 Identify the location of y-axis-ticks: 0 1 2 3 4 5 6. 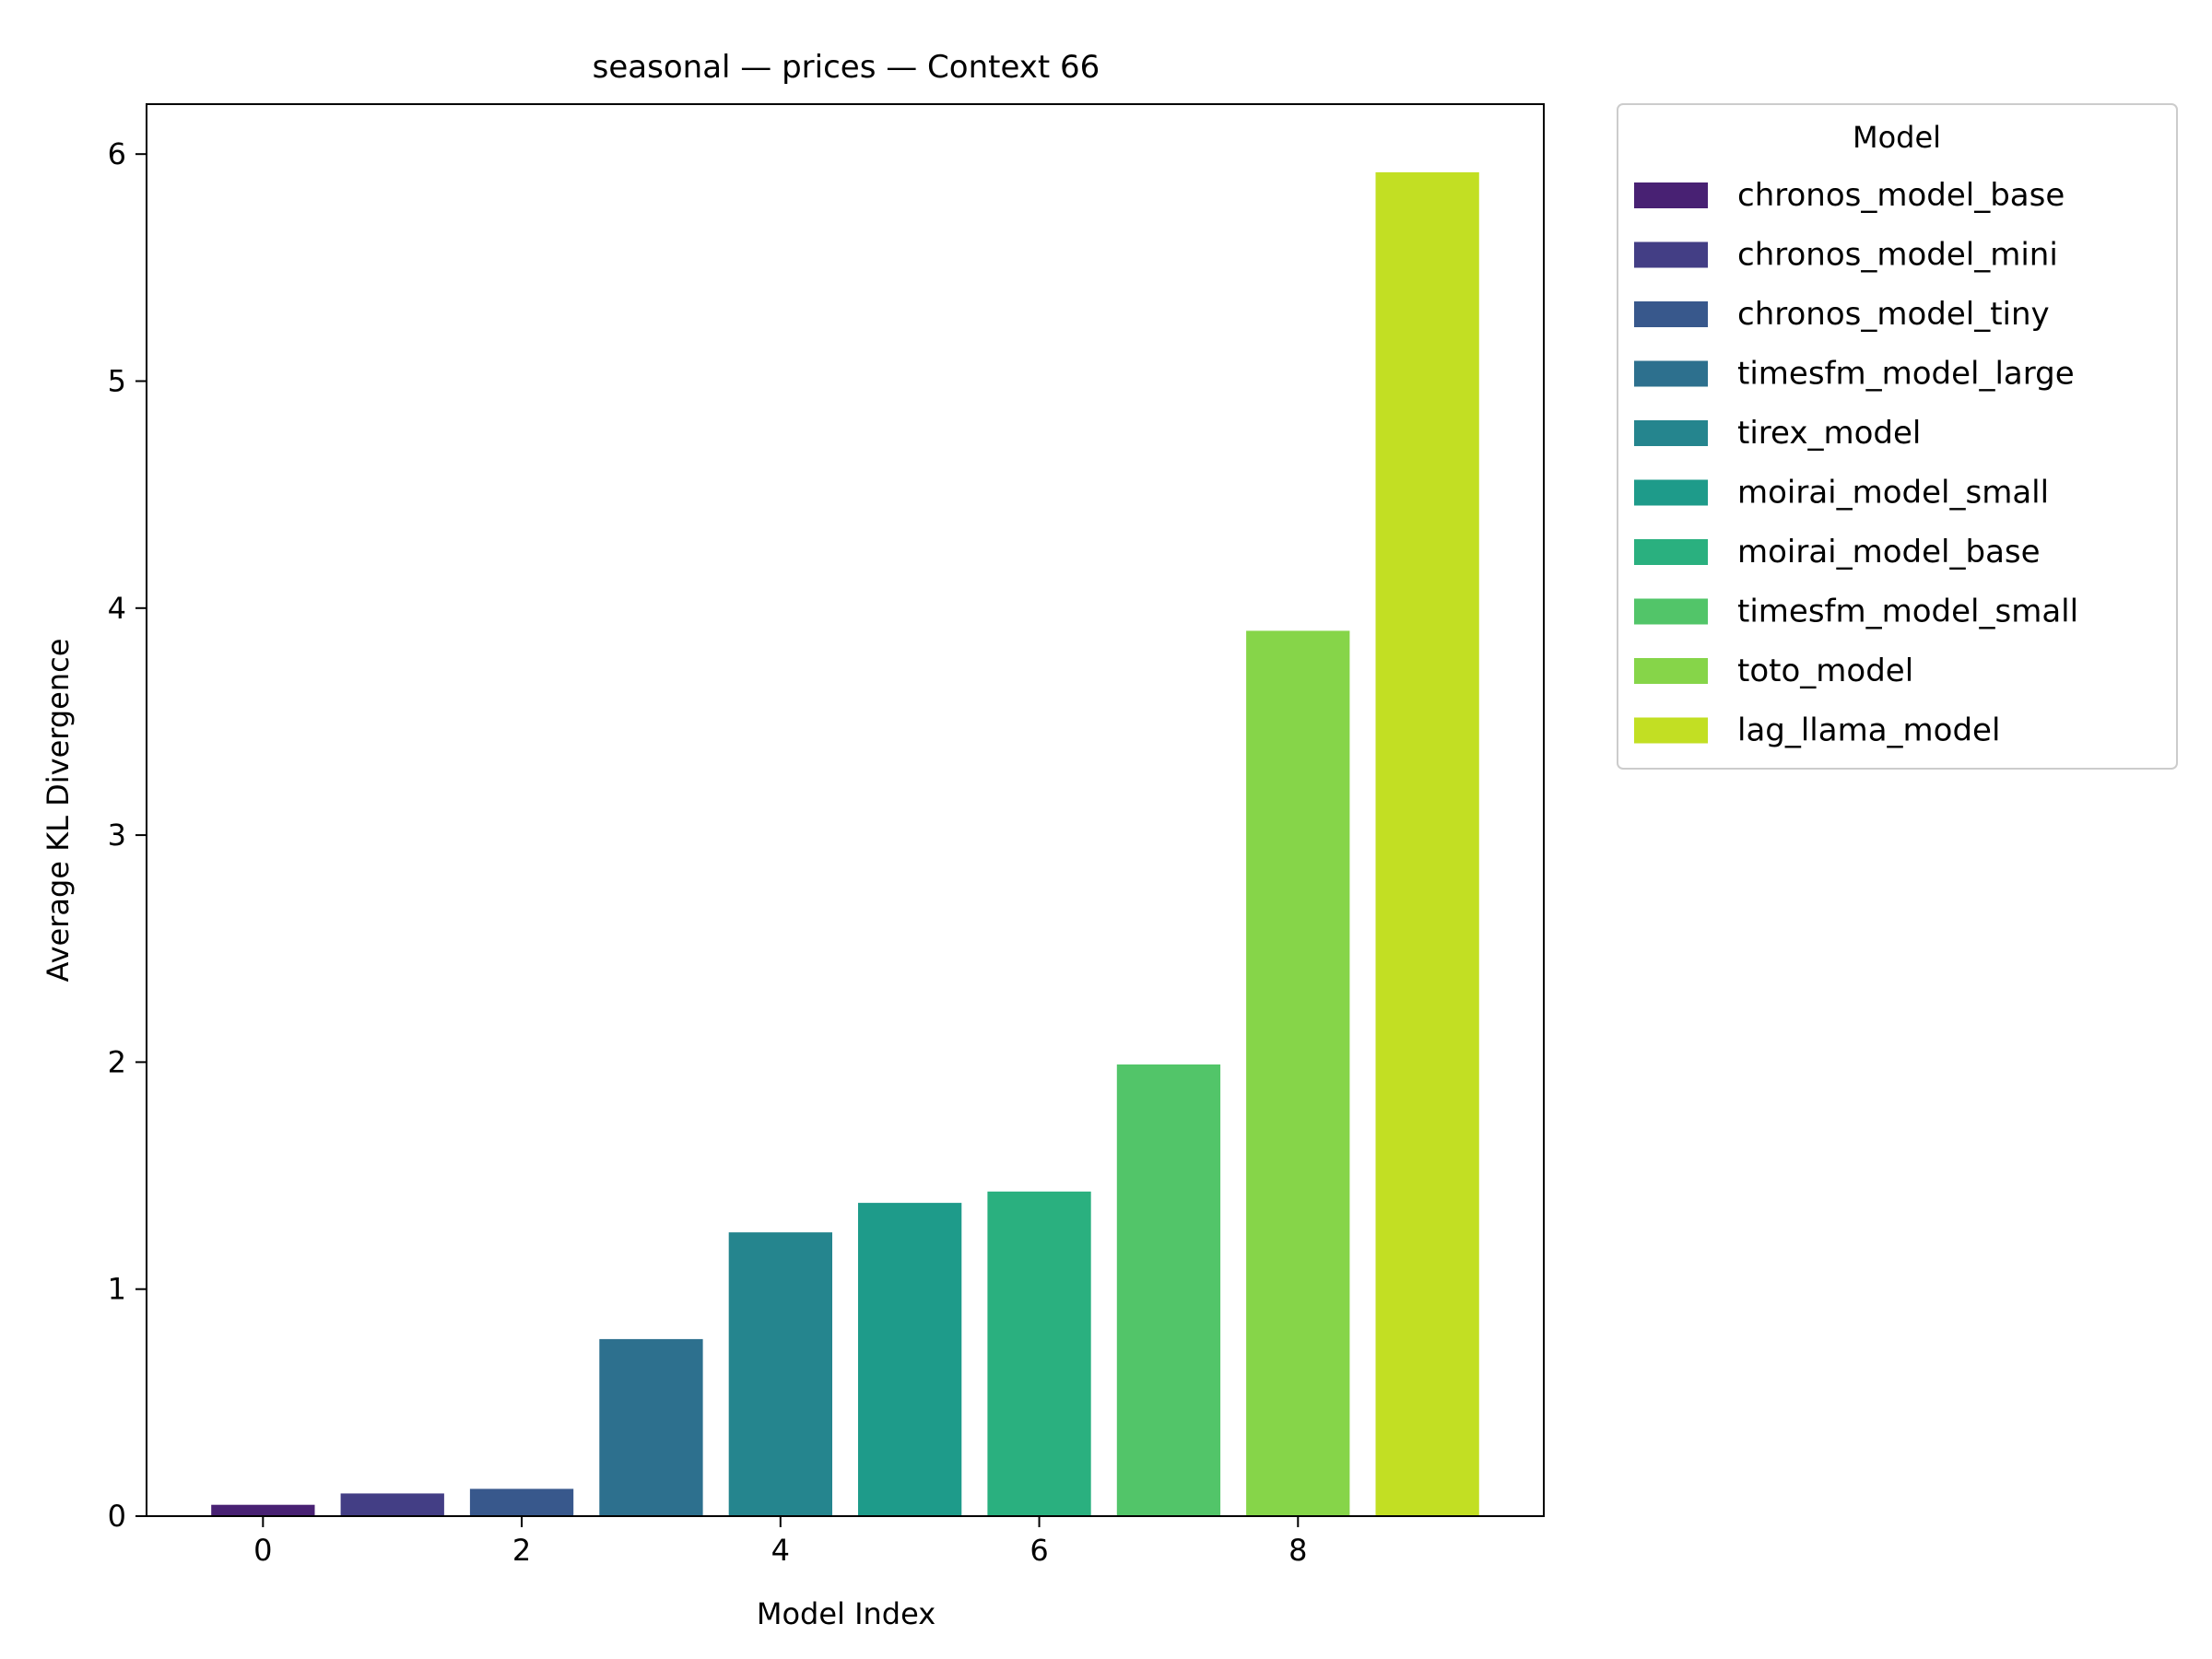
(127, 835).